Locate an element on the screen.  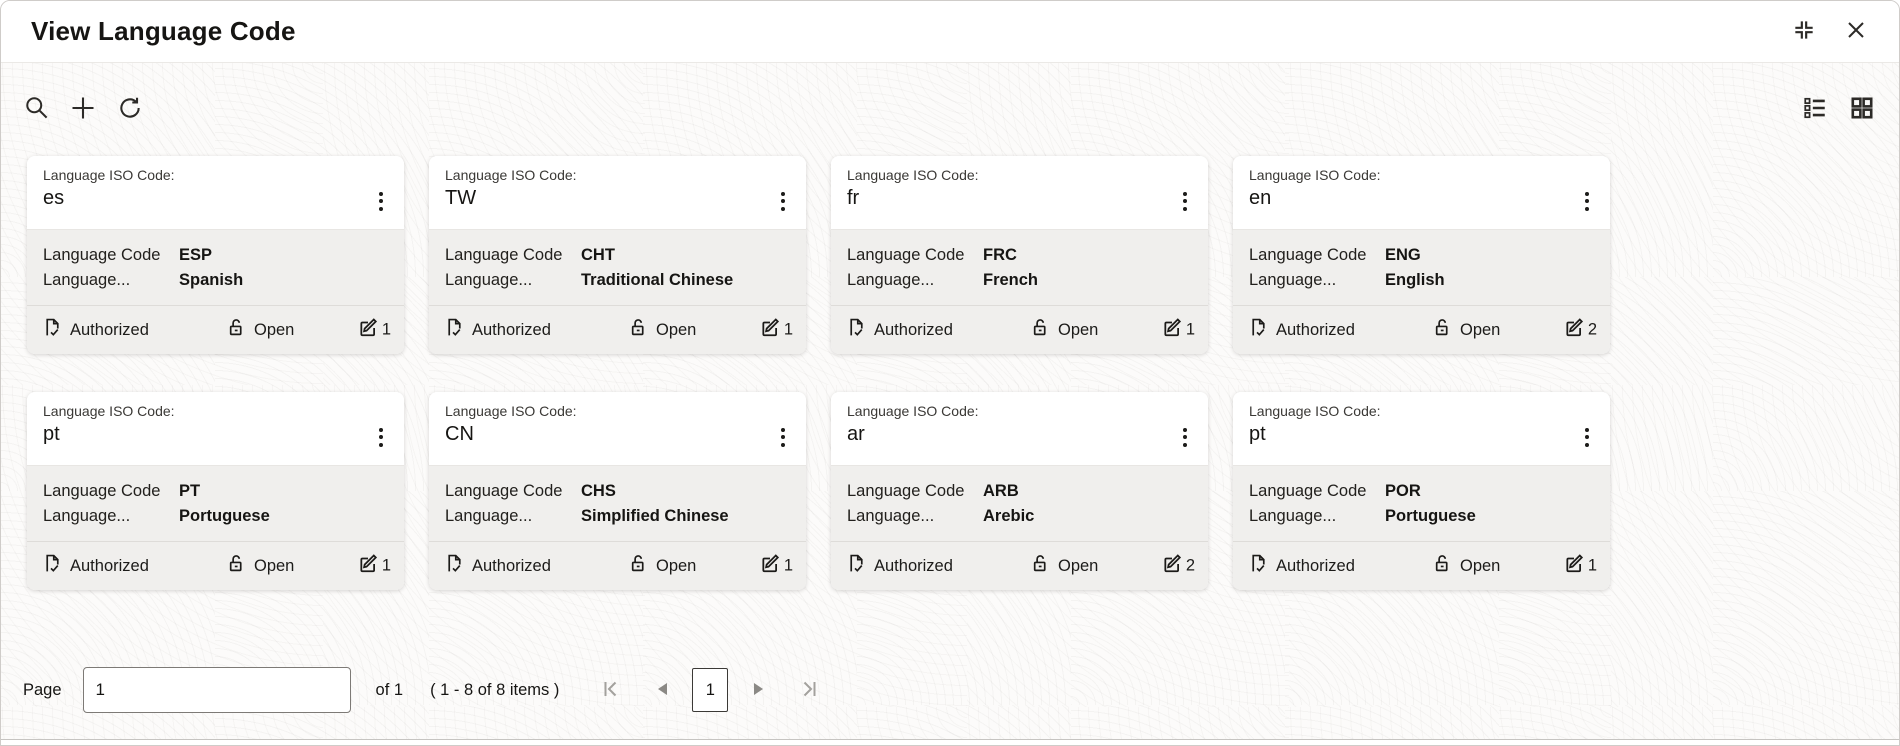
language-code-value: ARB is located at coordinates (1001, 491).